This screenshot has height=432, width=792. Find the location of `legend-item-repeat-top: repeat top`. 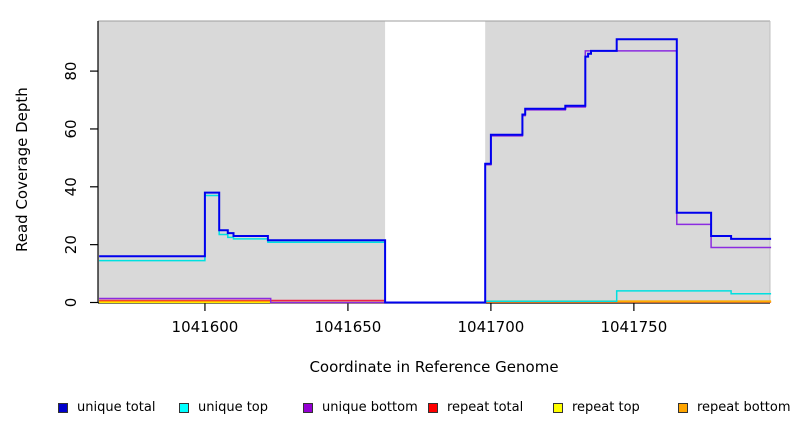

legend-item-repeat-top: repeat top is located at coordinates (596, 408).